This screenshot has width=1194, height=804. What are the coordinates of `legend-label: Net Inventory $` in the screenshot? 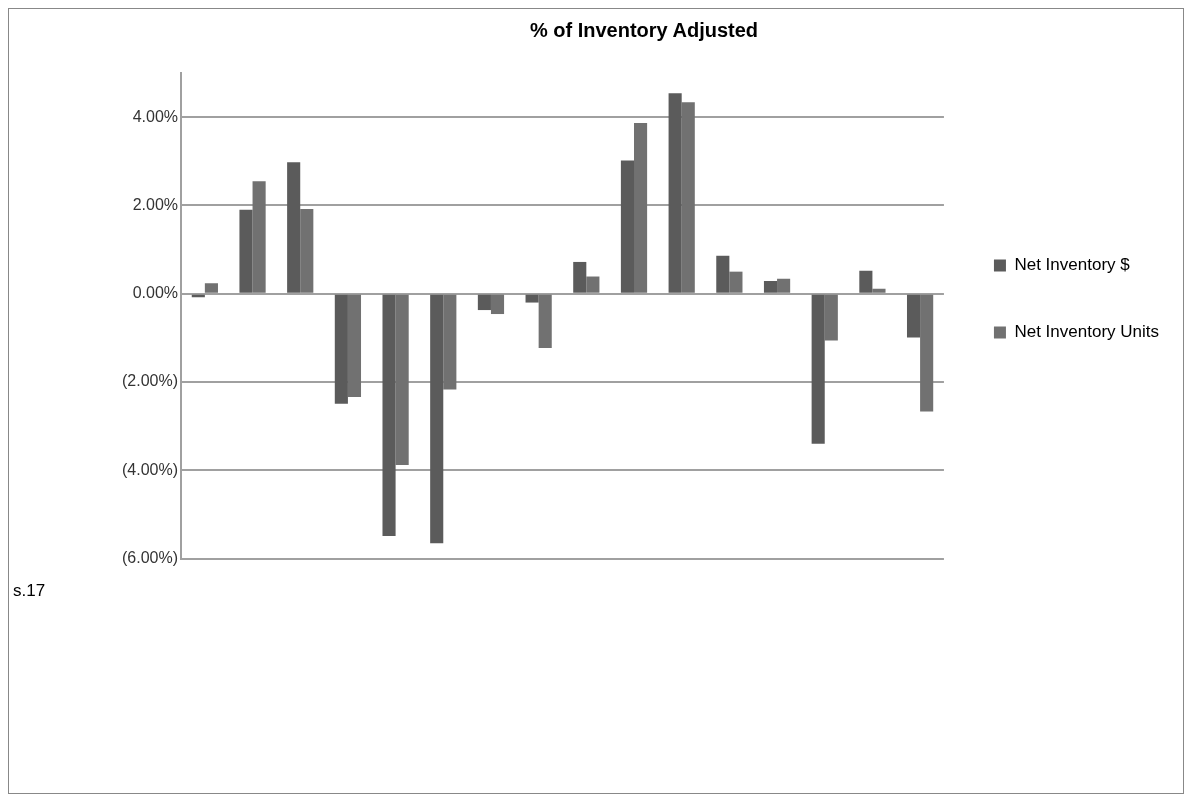 It's located at (1072, 265).